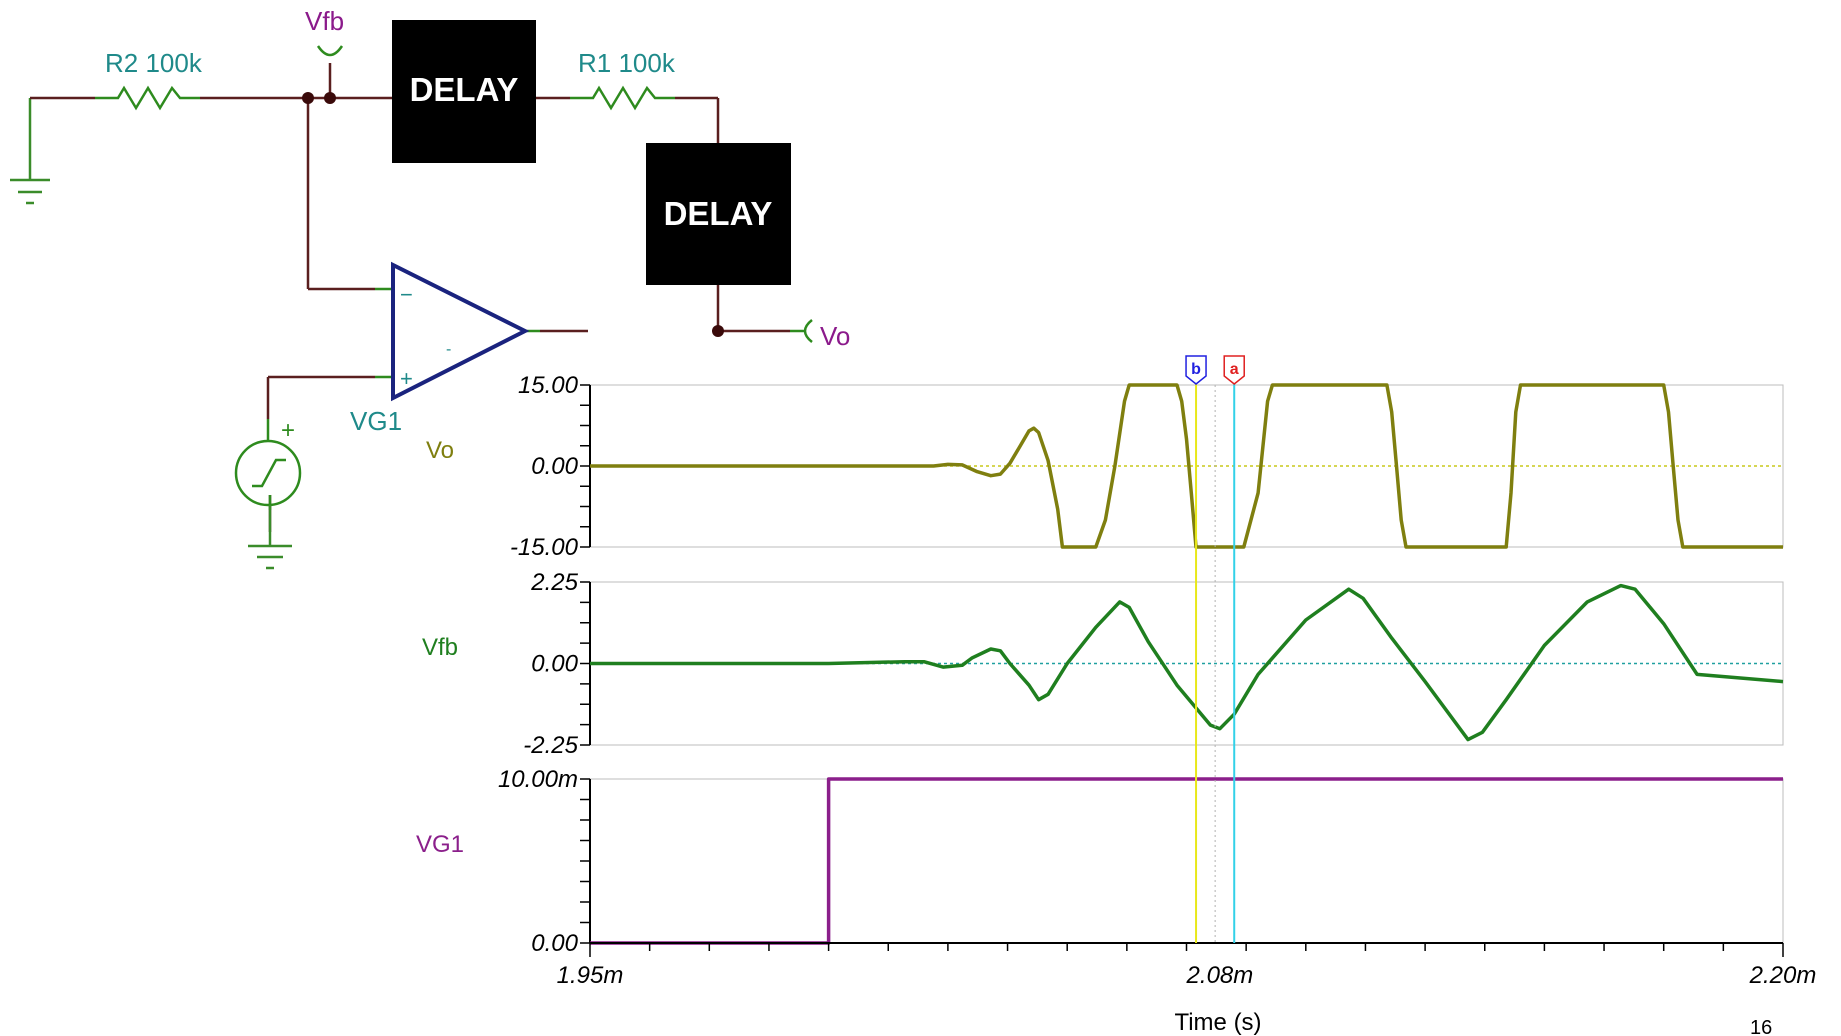  What do you see at coordinates (808, 331) in the screenshot?
I see `vo-probe-icon` at bounding box center [808, 331].